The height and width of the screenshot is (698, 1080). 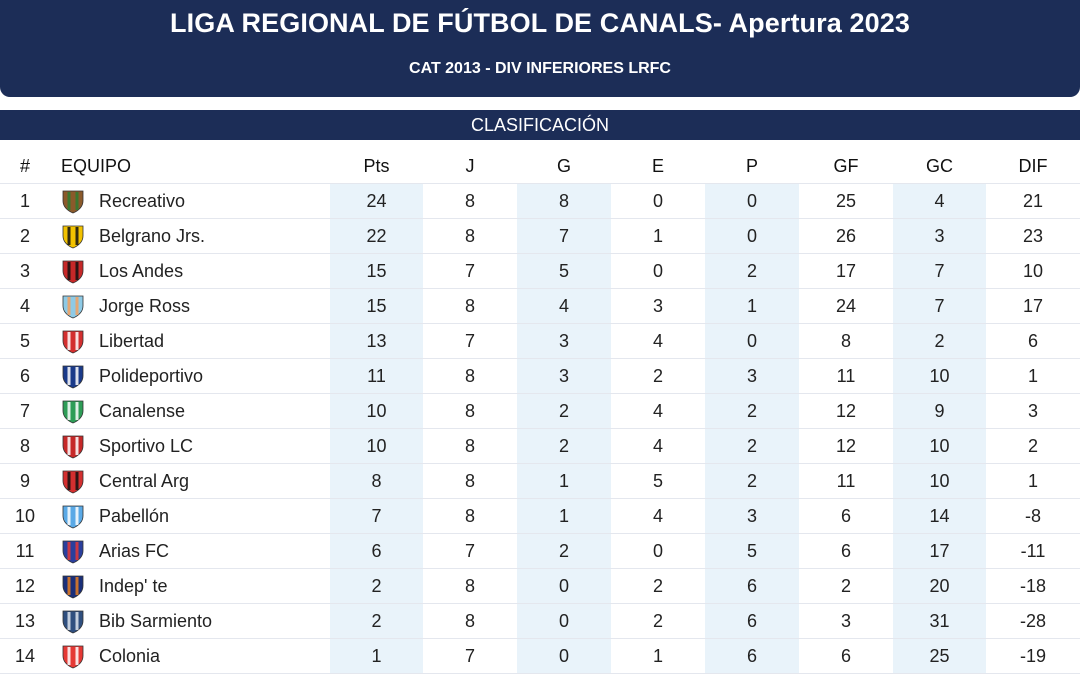 What do you see at coordinates (752, 411) in the screenshot?
I see `p-cell: 2` at bounding box center [752, 411].